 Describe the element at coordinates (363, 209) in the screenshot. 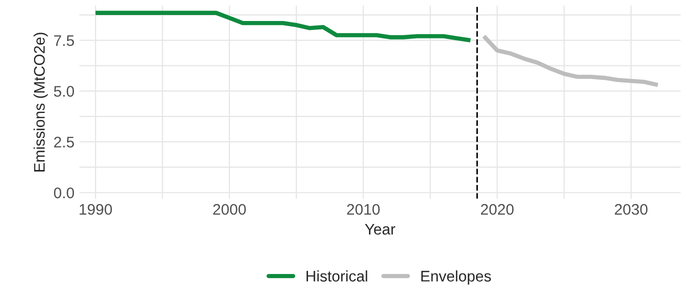

I see `x-tick-label: 2010` at that location.